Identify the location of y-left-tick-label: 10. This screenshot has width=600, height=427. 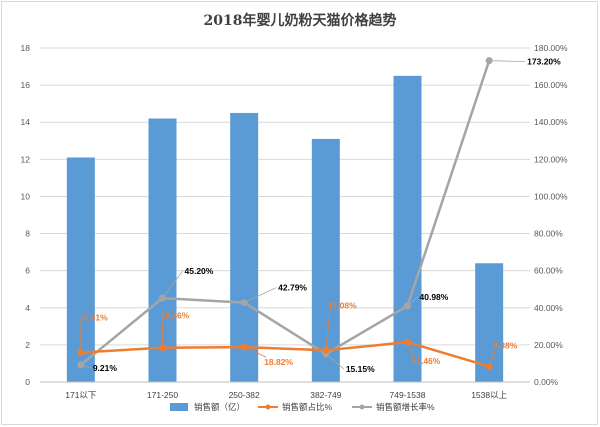
(26, 196).